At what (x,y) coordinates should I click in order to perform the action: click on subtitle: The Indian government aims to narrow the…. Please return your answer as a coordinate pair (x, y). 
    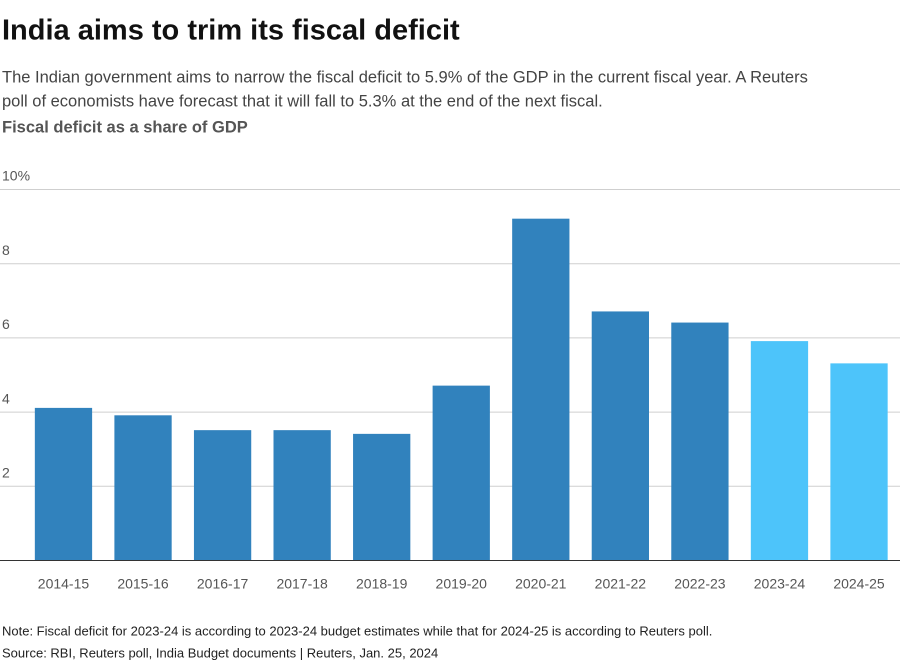
    Looking at the image, I should click on (405, 77).